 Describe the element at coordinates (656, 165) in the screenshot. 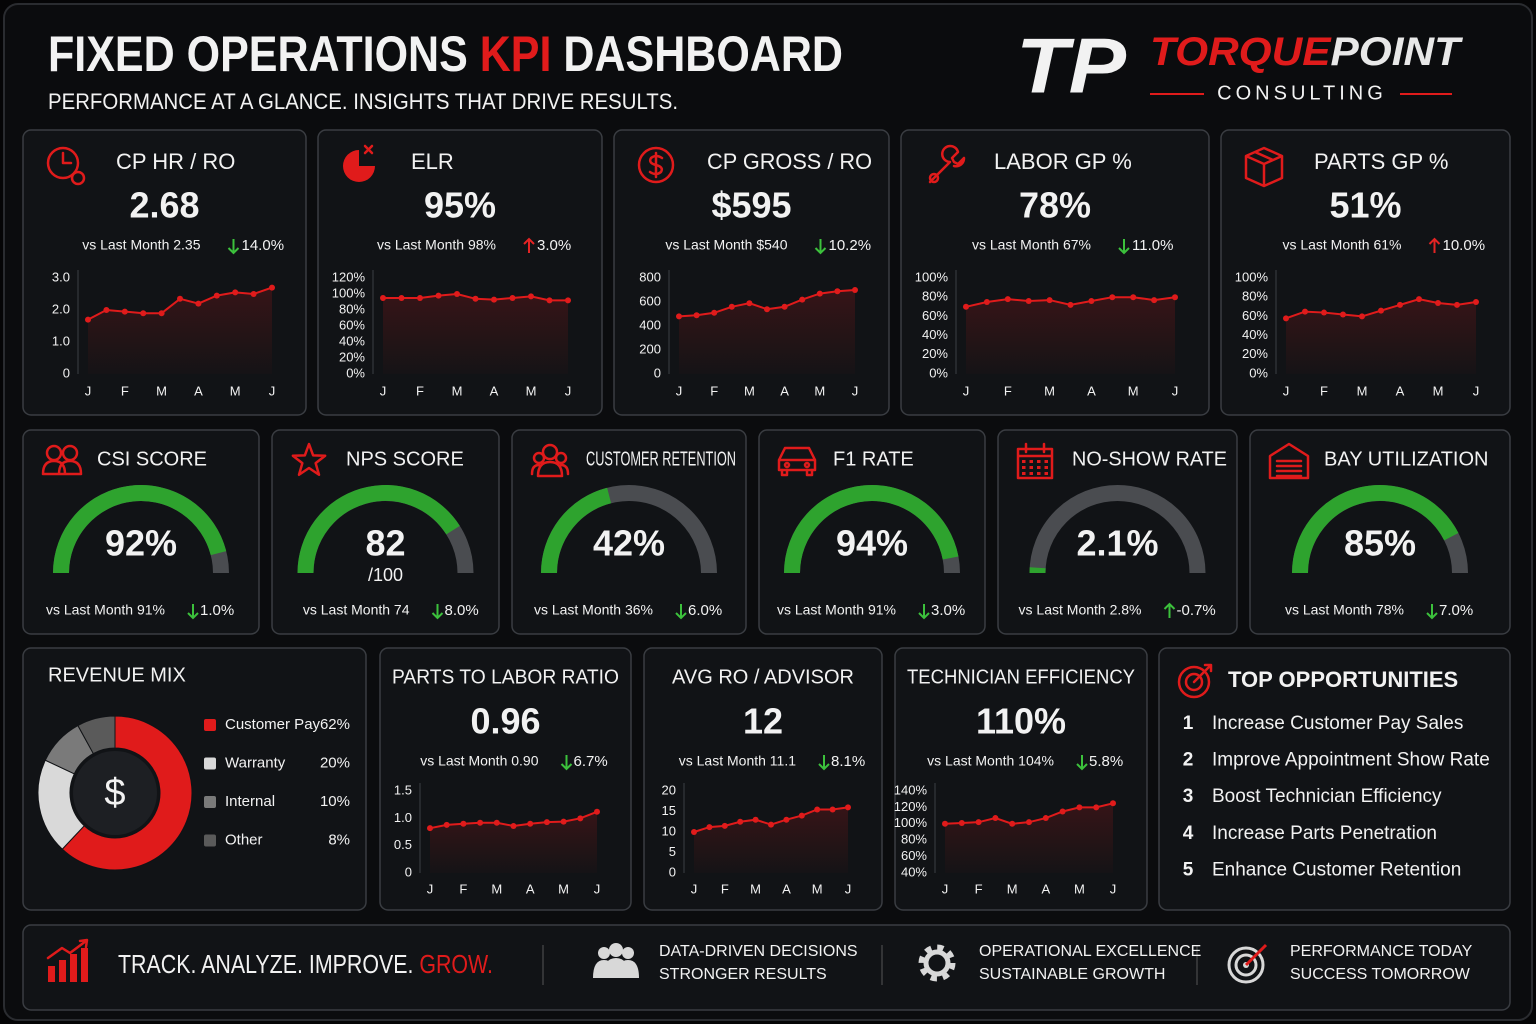

I see `dollar-icon` at that location.